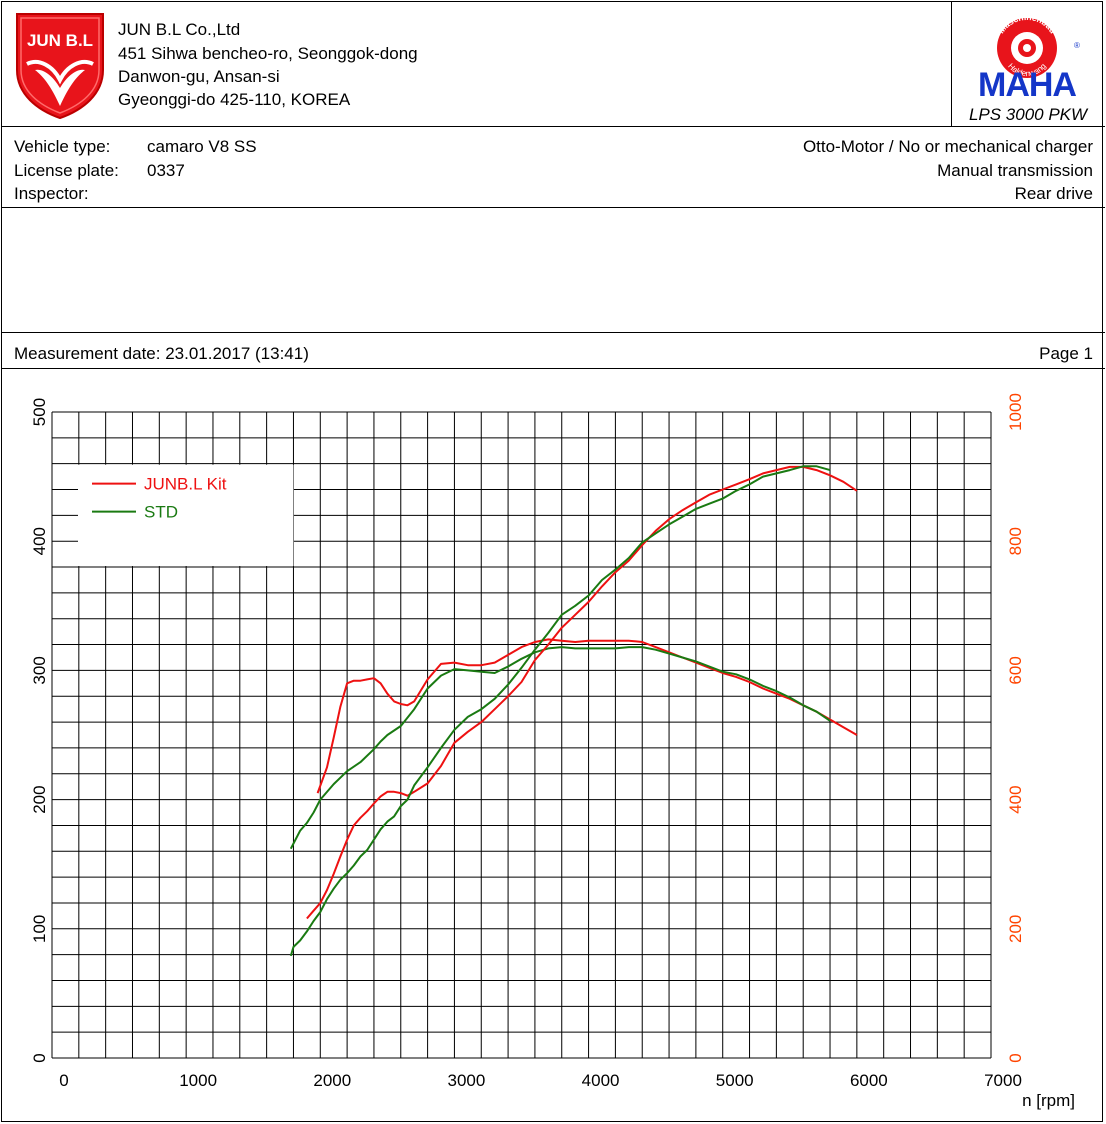 This screenshot has height=1124, width=1106. I want to click on drive-type: Rear drive, so click(1053, 193).